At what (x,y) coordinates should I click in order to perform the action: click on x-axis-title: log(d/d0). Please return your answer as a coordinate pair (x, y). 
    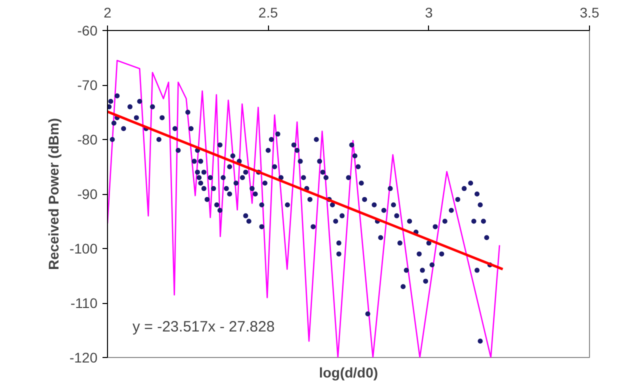
    Looking at the image, I should click on (348, 372).